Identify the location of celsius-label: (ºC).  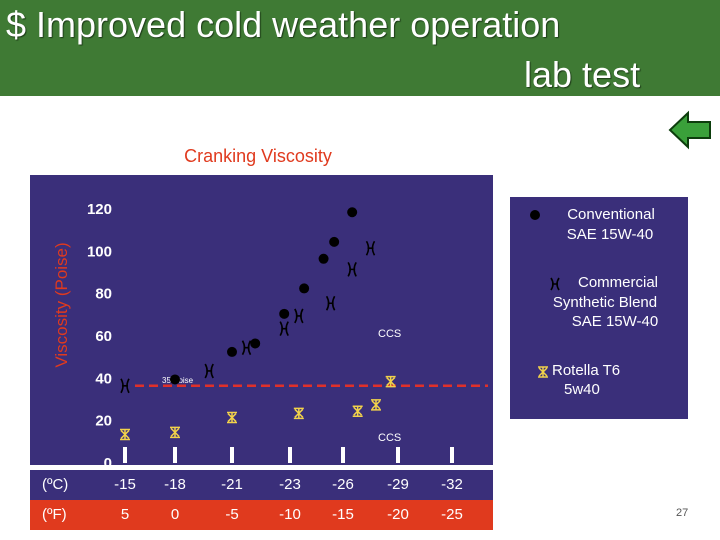
(55, 484).